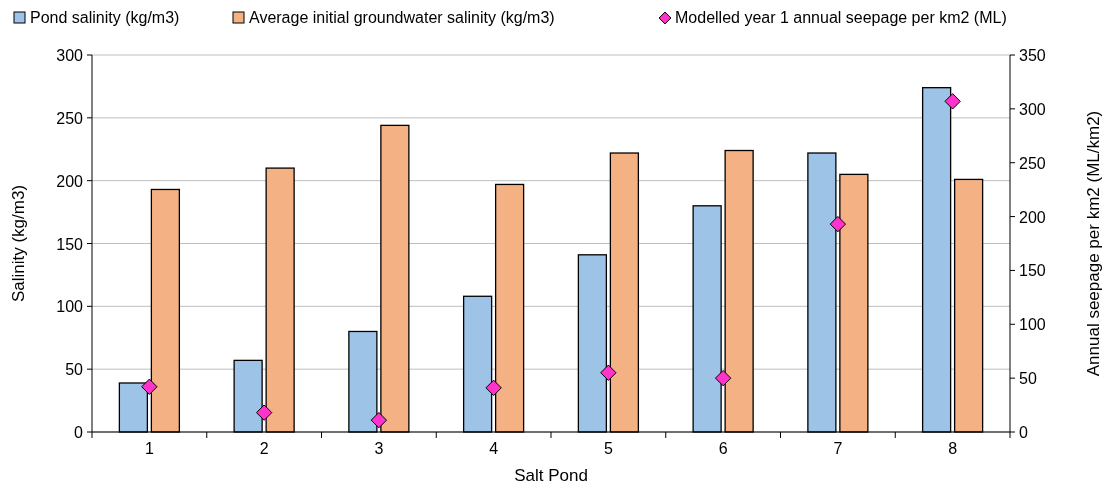 The image size is (1109, 491). What do you see at coordinates (70, 244) in the screenshot?
I see `y-tick-label: 150` at bounding box center [70, 244].